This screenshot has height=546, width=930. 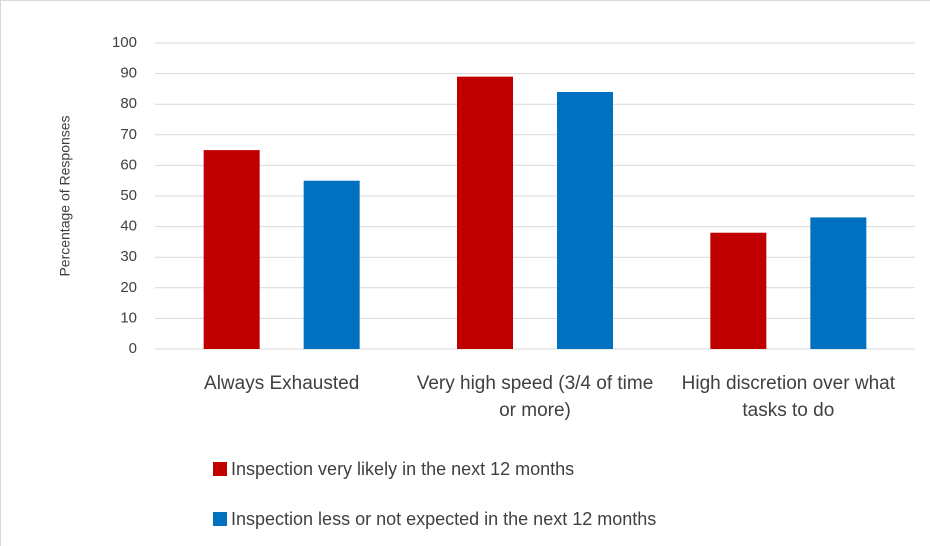 What do you see at coordinates (128, 226) in the screenshot?
I see `y-tick-label: 40` at bounding box center [128, 226].